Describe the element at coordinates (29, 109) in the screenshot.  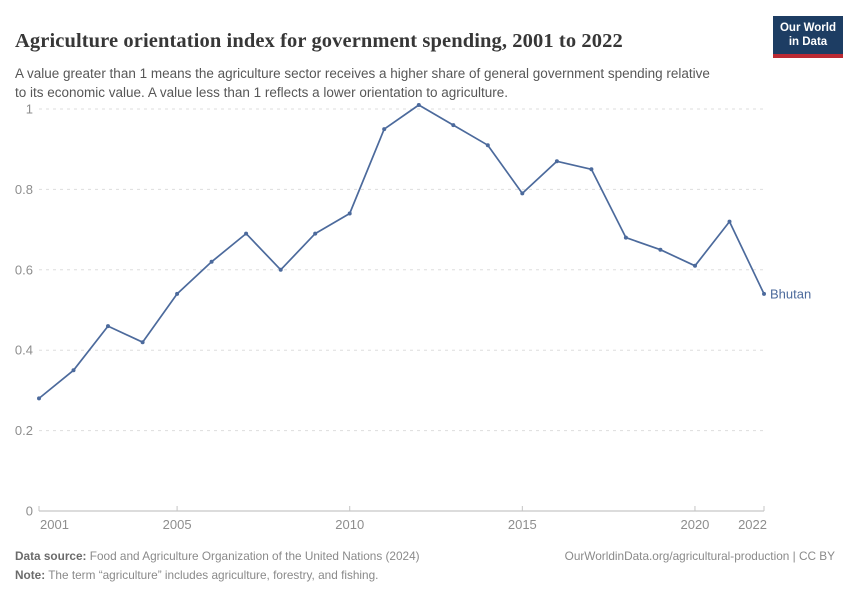
I see `y-tick-label: 1` at that location.